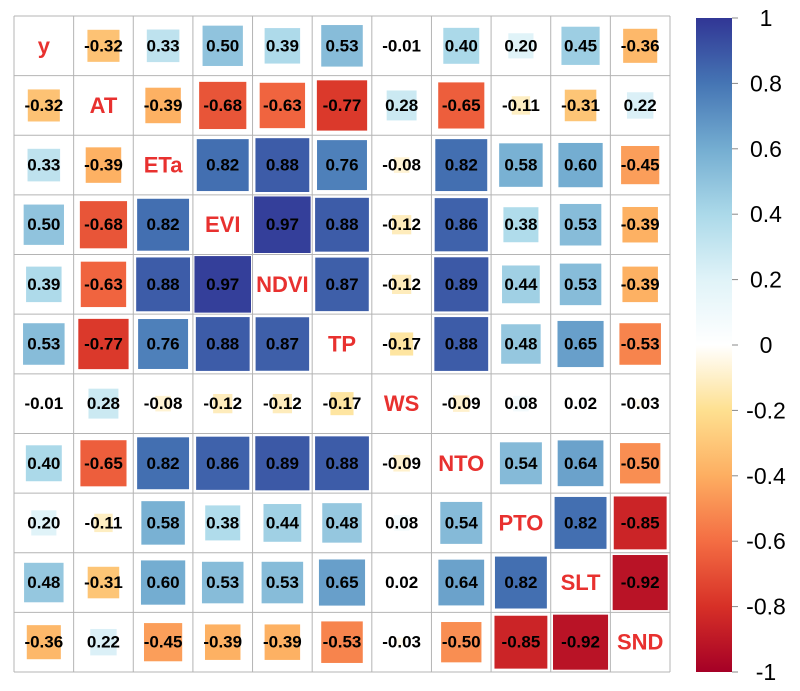 The image size is (800, 691). Describe the element at coordinates (766, 672) in the screenshot. I see `colorbar-tick-label: -1` at that location.